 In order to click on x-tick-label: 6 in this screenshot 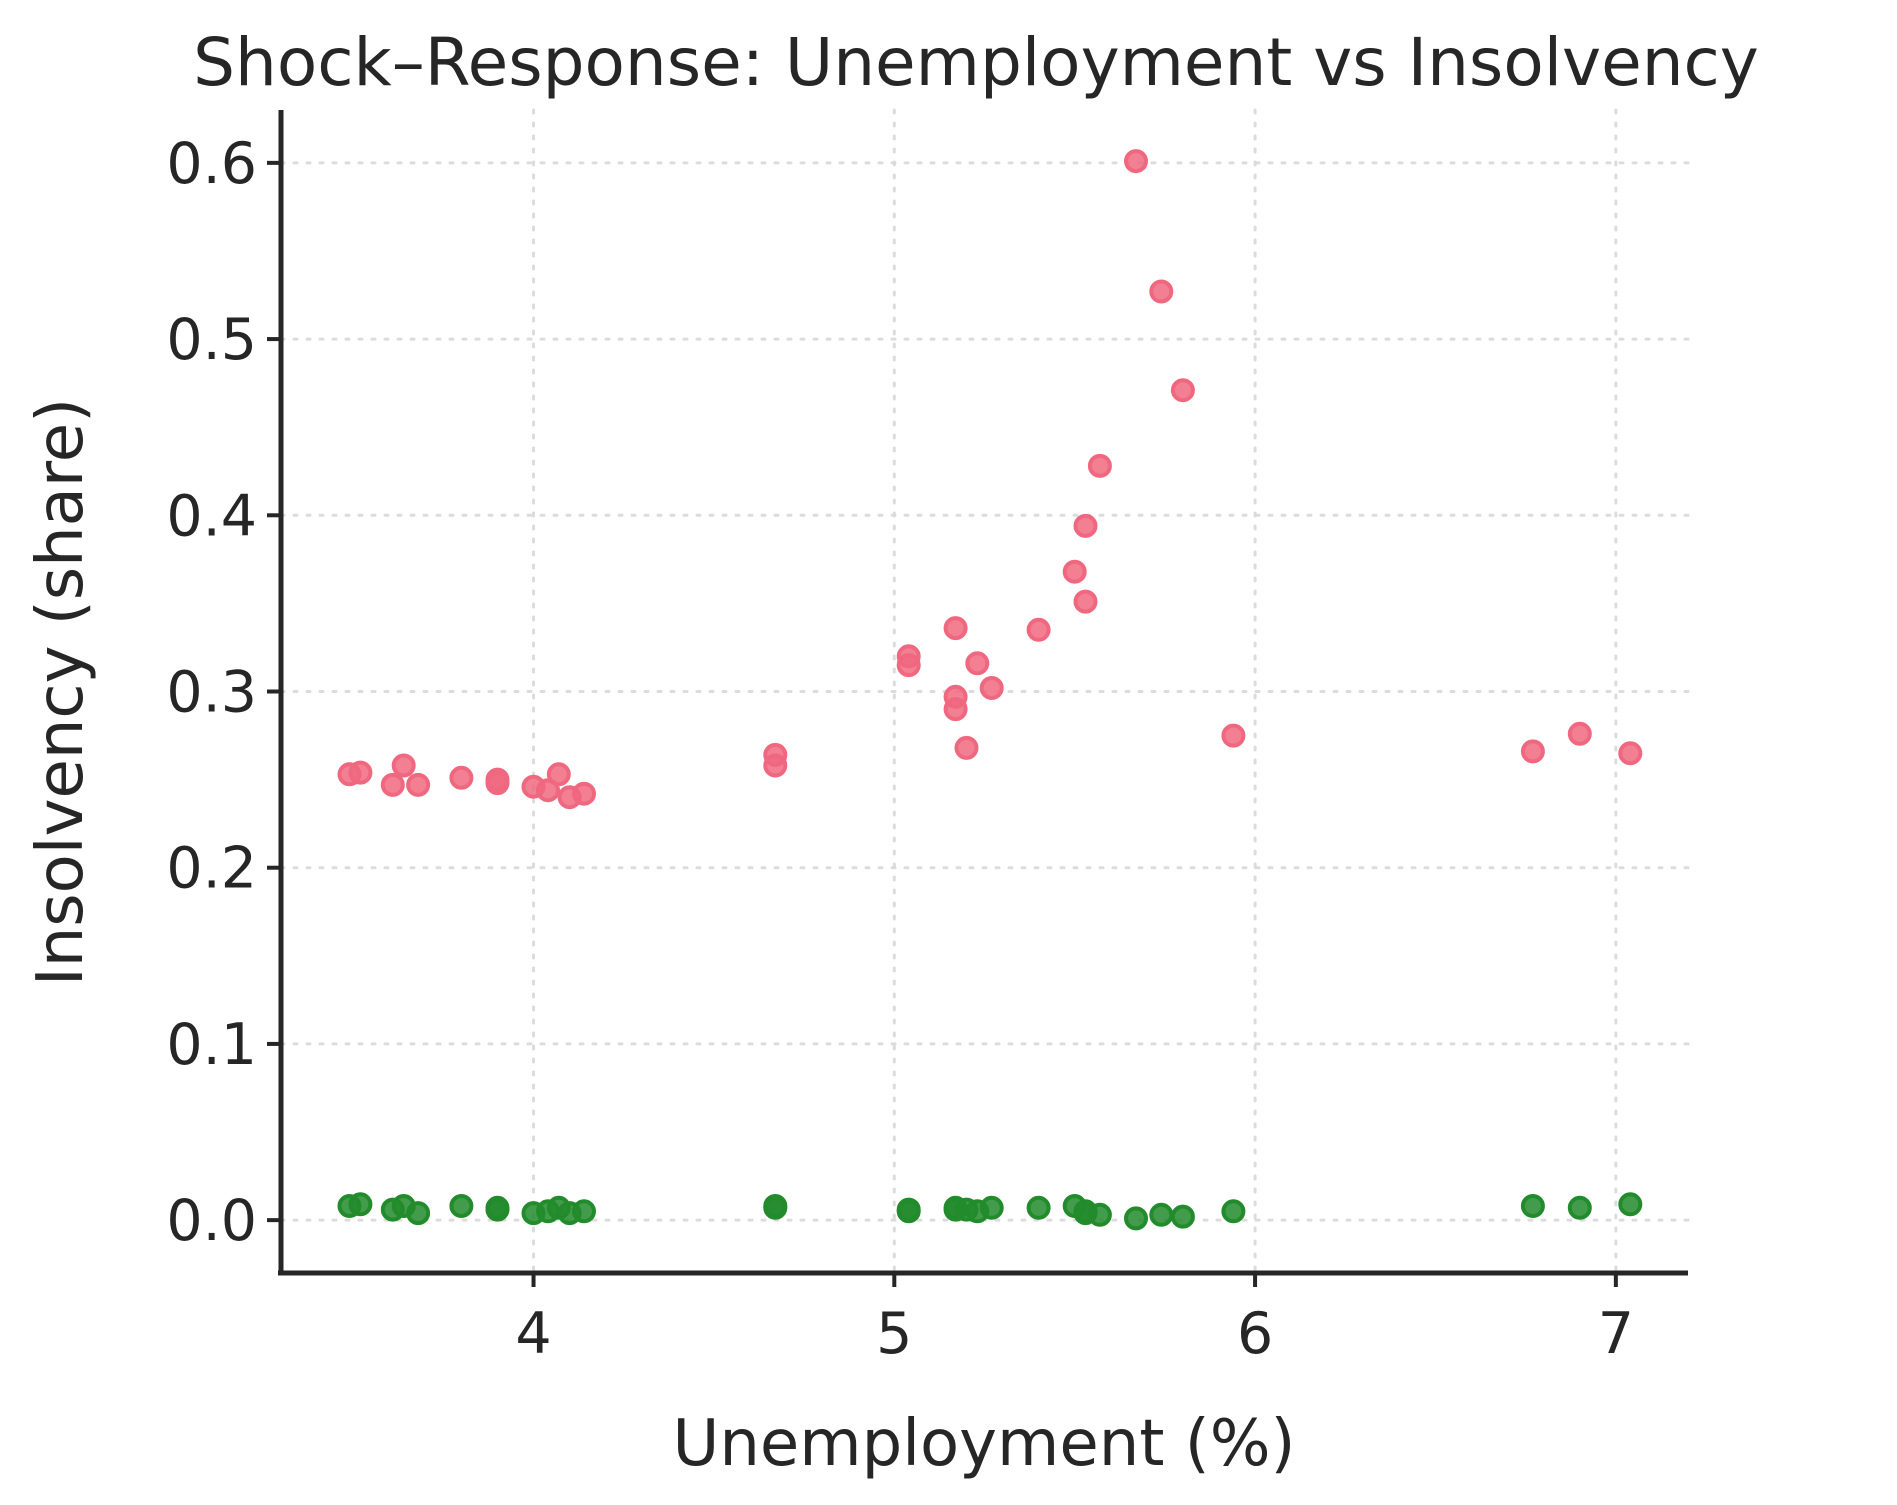, I will do `click(1255, 1334)`.